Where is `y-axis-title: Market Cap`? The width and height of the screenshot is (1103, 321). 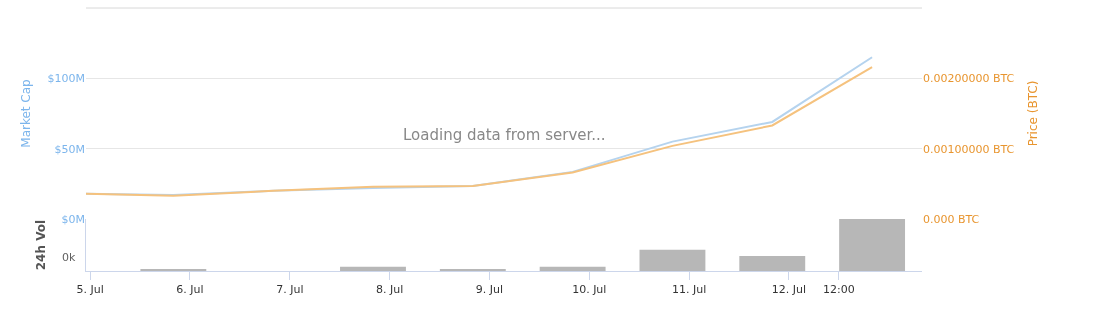 y-axis-title: Market Cap is located at coordinates (25, 113).